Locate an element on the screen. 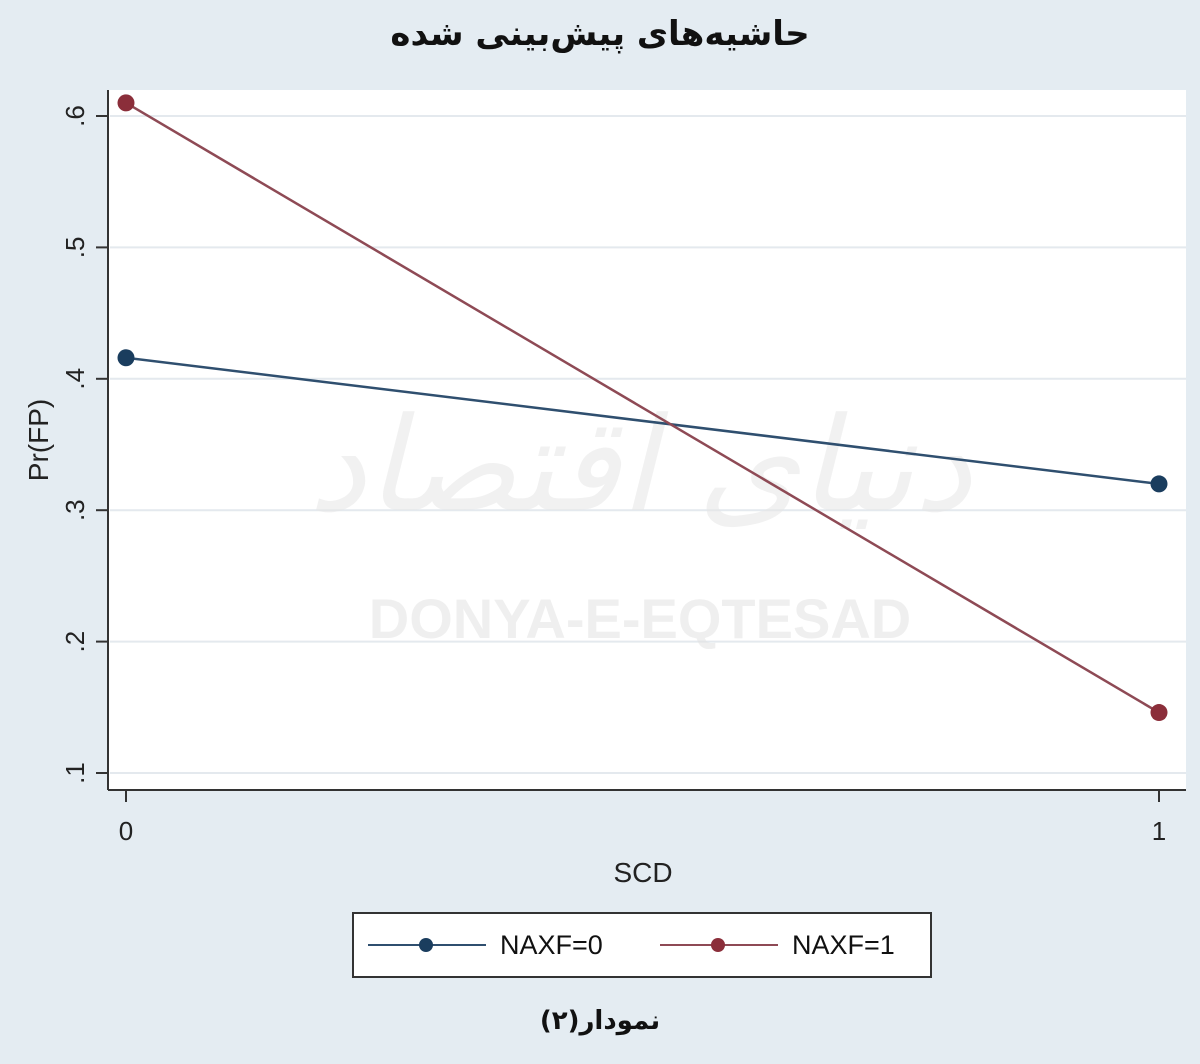 This screenshot has width=1200, height=1064. legend-label-naxf0: NAXF=0 is located at coordinates (551, 944).